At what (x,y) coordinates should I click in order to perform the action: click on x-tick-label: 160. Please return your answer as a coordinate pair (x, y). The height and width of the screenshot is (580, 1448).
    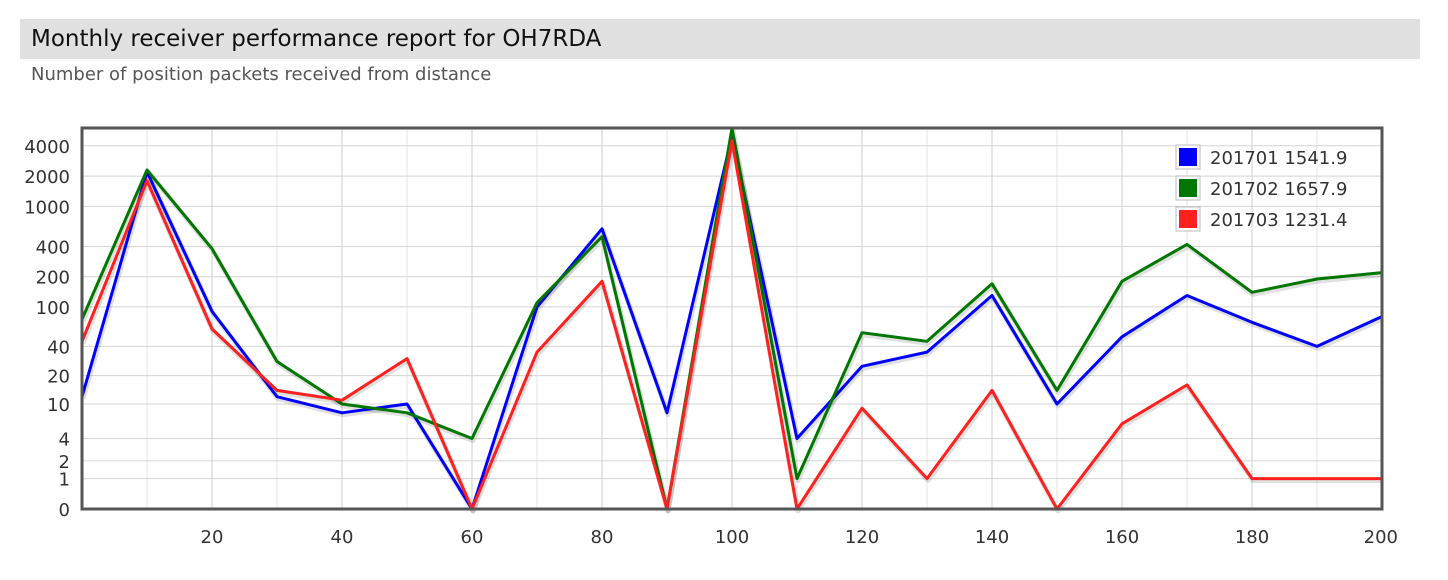
    Looking at the image, I should click on (1122, 537).